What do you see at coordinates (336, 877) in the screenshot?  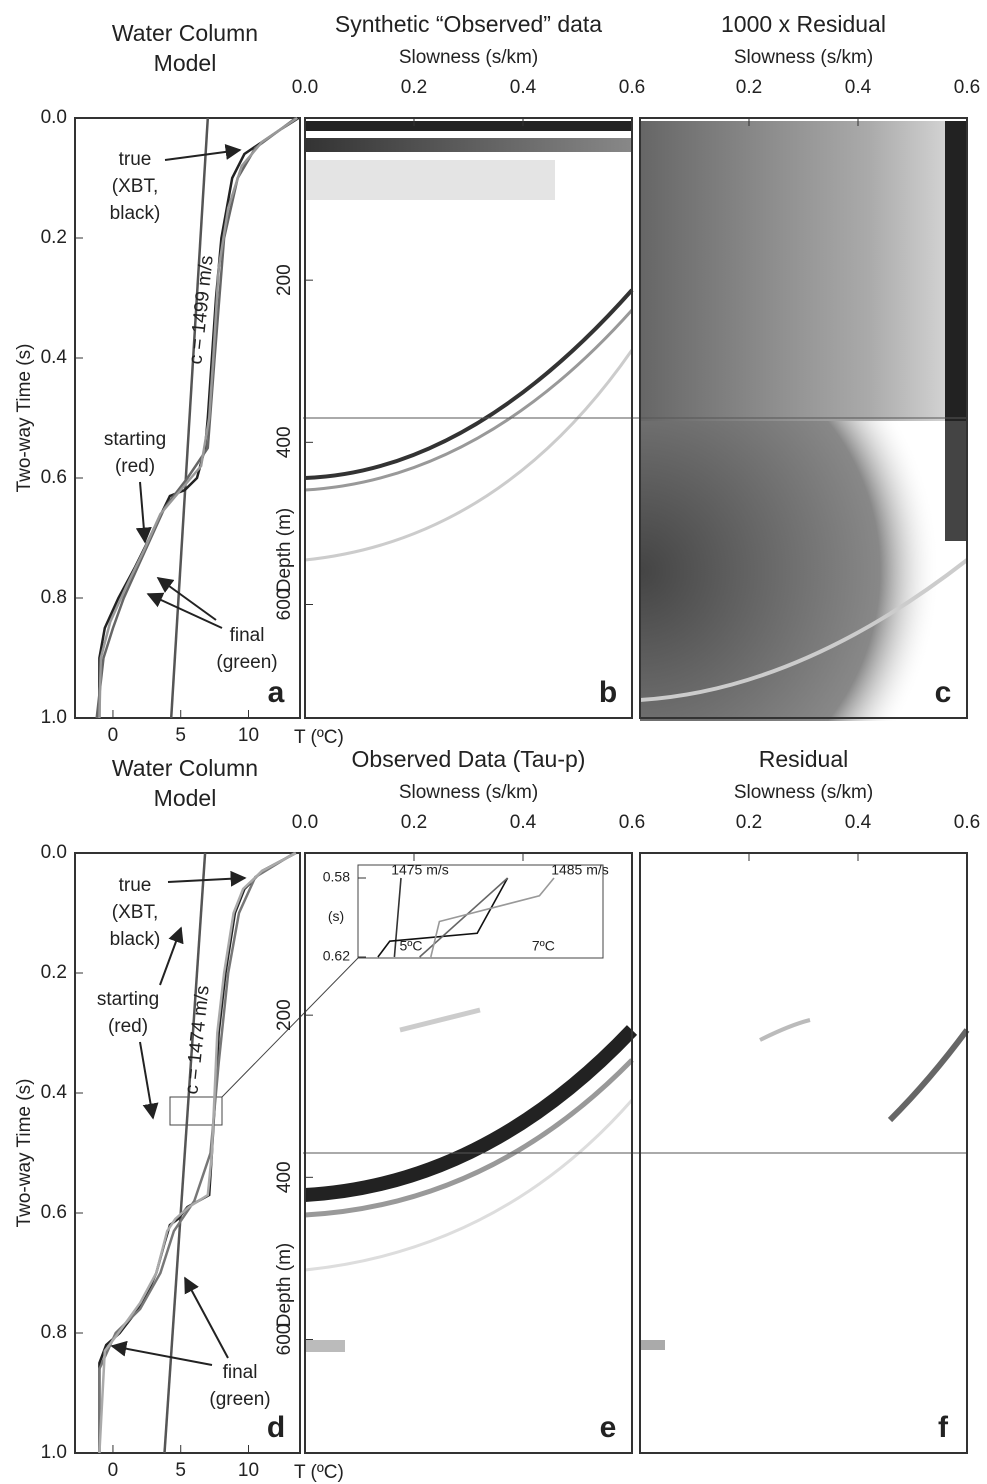 I see `y-tick-label: 0.58` at bounding box center [336, 877].